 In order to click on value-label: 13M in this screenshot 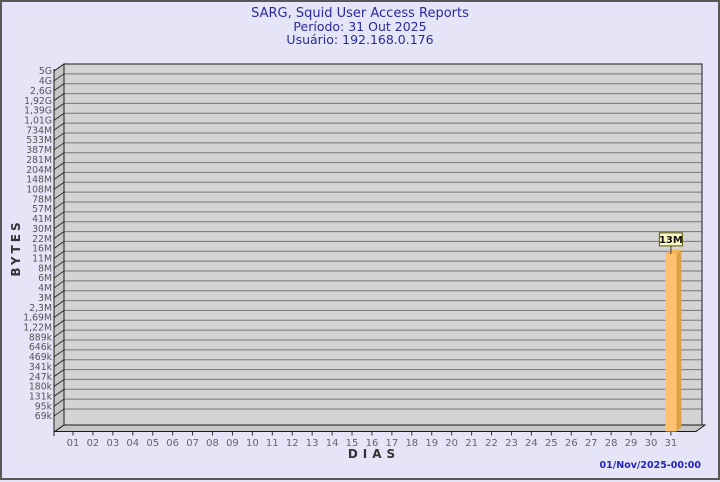, I will do `click(671, 240)`.